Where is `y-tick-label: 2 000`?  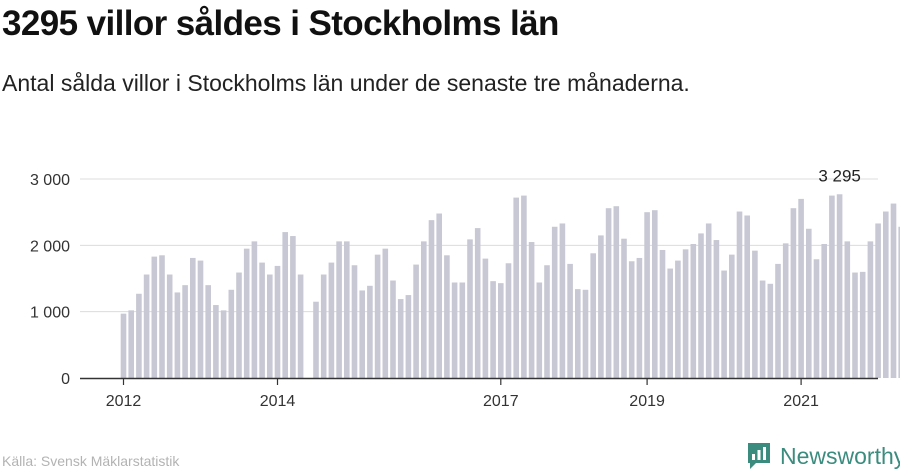 y-tick-label: 2 000 is located at coordinates (50, 246).